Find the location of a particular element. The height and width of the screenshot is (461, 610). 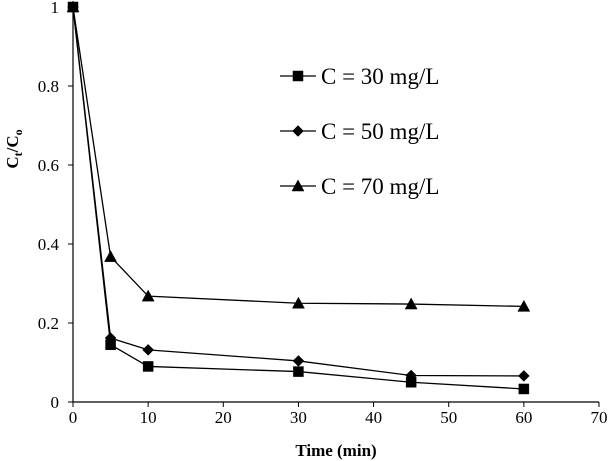

legend: C = 30 mg/L C = 50 mg/L C = 70 mg/L is located at coordinates (359, 131).